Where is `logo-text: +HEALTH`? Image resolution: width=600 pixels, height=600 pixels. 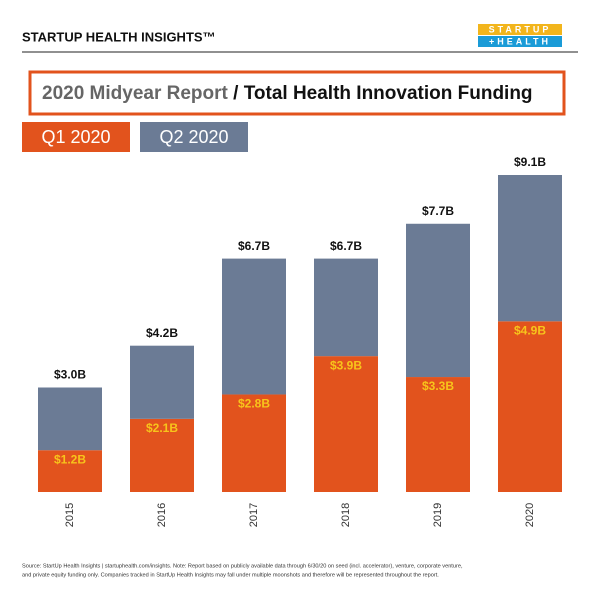 logo-text: +HEALTH is located at coordinates (520, 41).